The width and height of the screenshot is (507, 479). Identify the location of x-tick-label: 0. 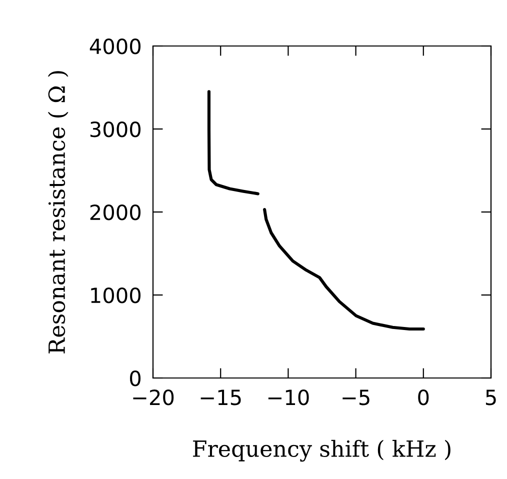
(423, 397).